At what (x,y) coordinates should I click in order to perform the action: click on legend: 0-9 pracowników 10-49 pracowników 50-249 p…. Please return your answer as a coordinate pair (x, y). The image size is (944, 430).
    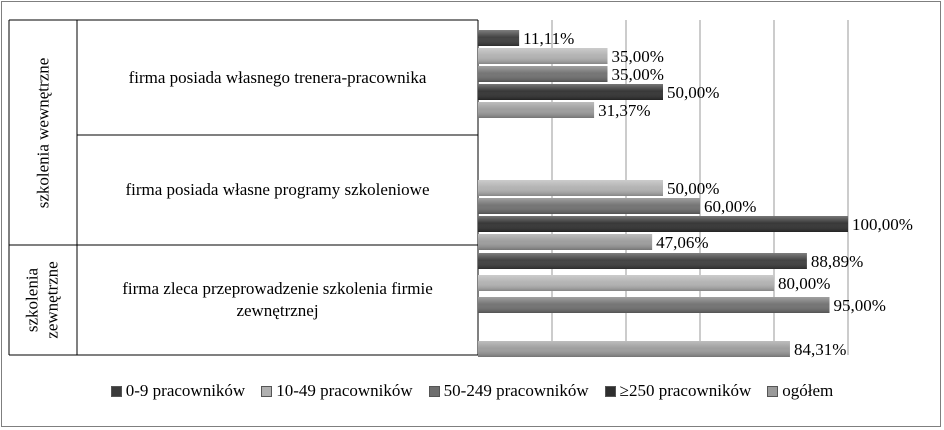
    Looking at the image, I should click on (472, 391).